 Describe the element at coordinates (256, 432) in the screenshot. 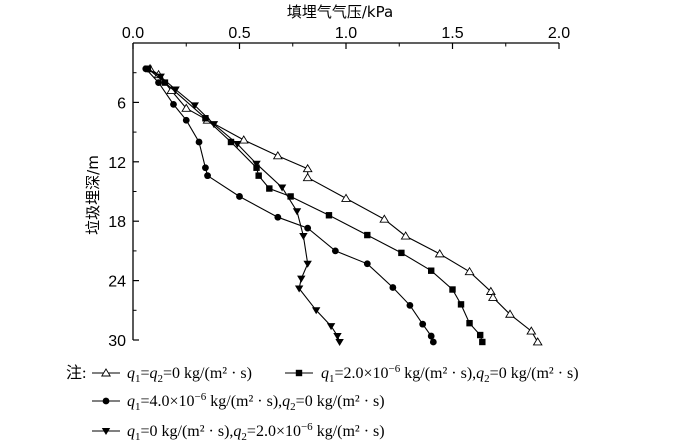

I see `legend-item-4: q1=0 kg/(m² · s),q2=2.0×10−6 kg/(m² · s)` at that location.